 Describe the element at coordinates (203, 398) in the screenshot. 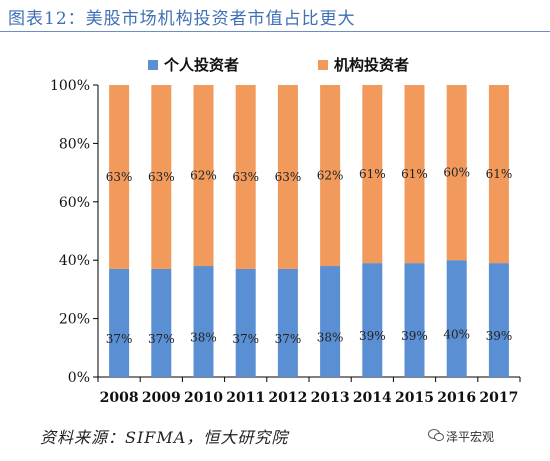

I see `x-tick-label-2010: 2010` at that location.